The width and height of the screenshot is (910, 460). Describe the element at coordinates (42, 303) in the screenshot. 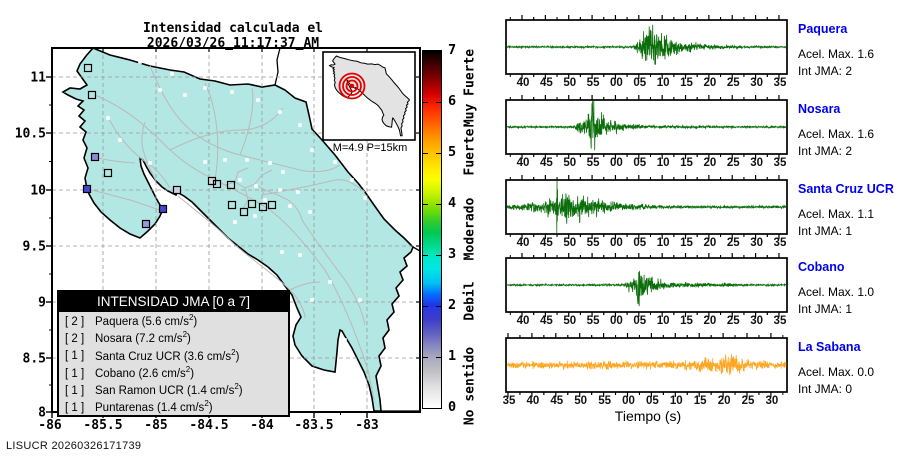

I see `y-axis-tick-label: 9` at that location.